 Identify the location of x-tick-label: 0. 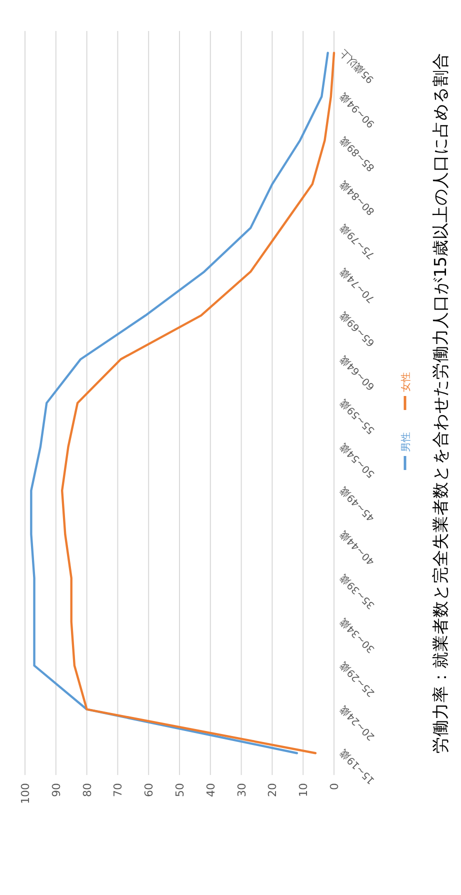
(334, 786).